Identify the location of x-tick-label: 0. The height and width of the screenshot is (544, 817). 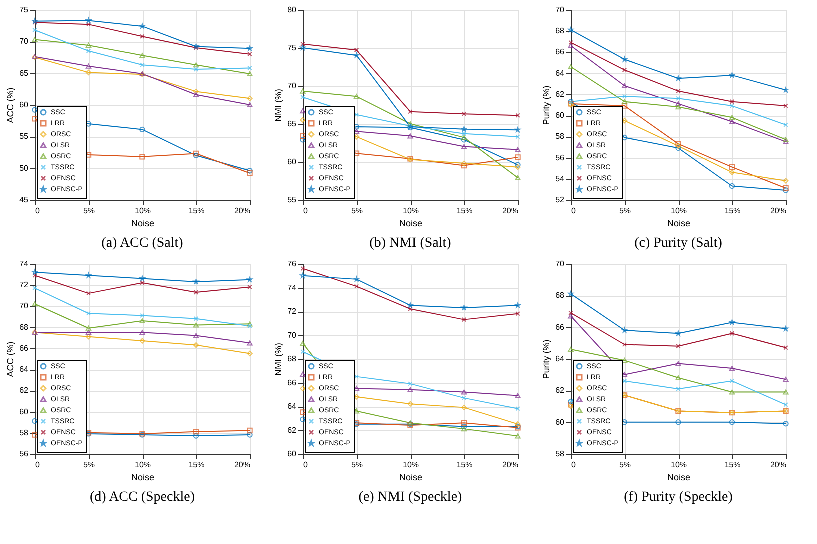
(38, 211).